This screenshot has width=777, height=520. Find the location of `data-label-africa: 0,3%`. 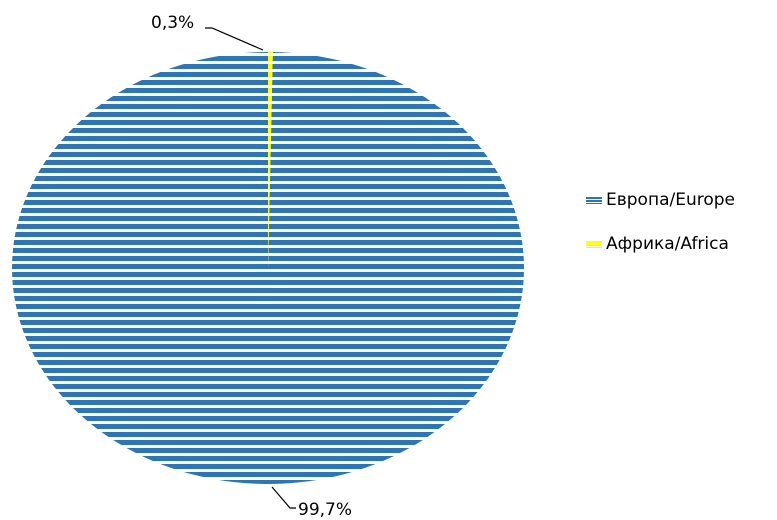

data-label-africa: 0,3% is located at coordinates (172, 23).